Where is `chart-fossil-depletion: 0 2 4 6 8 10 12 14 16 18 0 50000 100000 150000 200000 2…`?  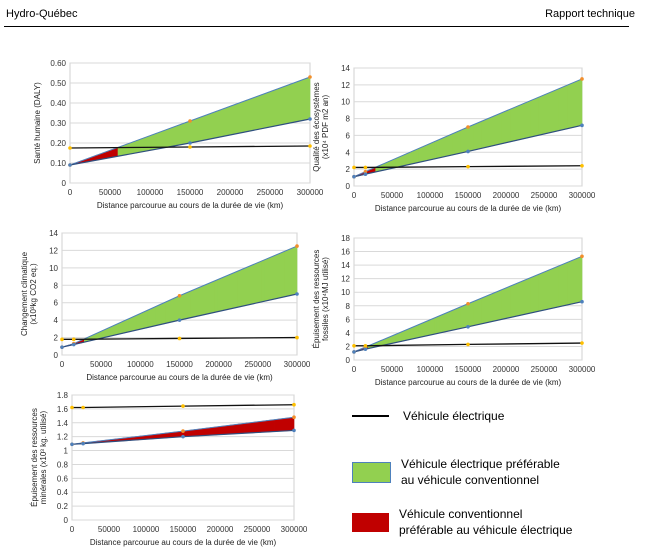 chart-fossil-depletion: 0 2 4 6 8 10 12 14 16 18 0 50000 100000 150000 200000 2… is located at coordinates (454, 310).